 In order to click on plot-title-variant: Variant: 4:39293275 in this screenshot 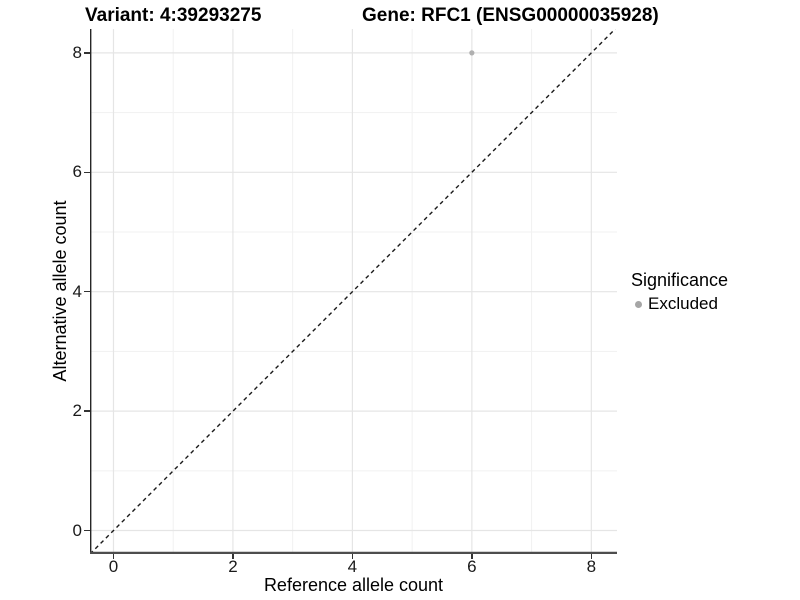, I will do `click(173, 15)`.